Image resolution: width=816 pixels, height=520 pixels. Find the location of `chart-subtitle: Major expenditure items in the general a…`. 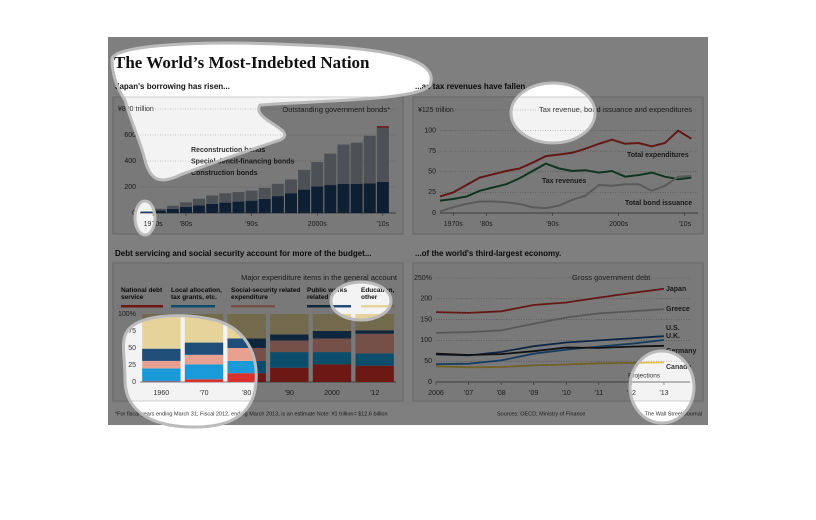

chart-subtitle: Major expenditure items in the general a… is located at coordinates (319, 277).